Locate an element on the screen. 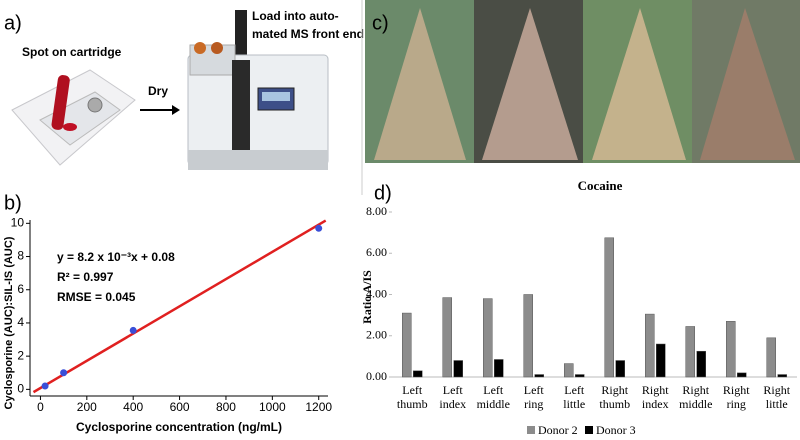 The image size is (800, 440). panel-label: c) is located at coordinates (380, 23).